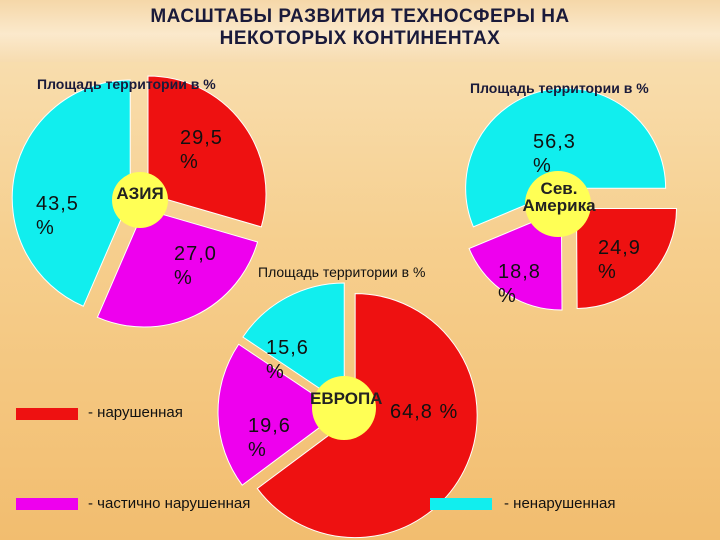 The image size is (720, 540). I want to click on pie-asia-slice-undisturbed, so click(71, 193).